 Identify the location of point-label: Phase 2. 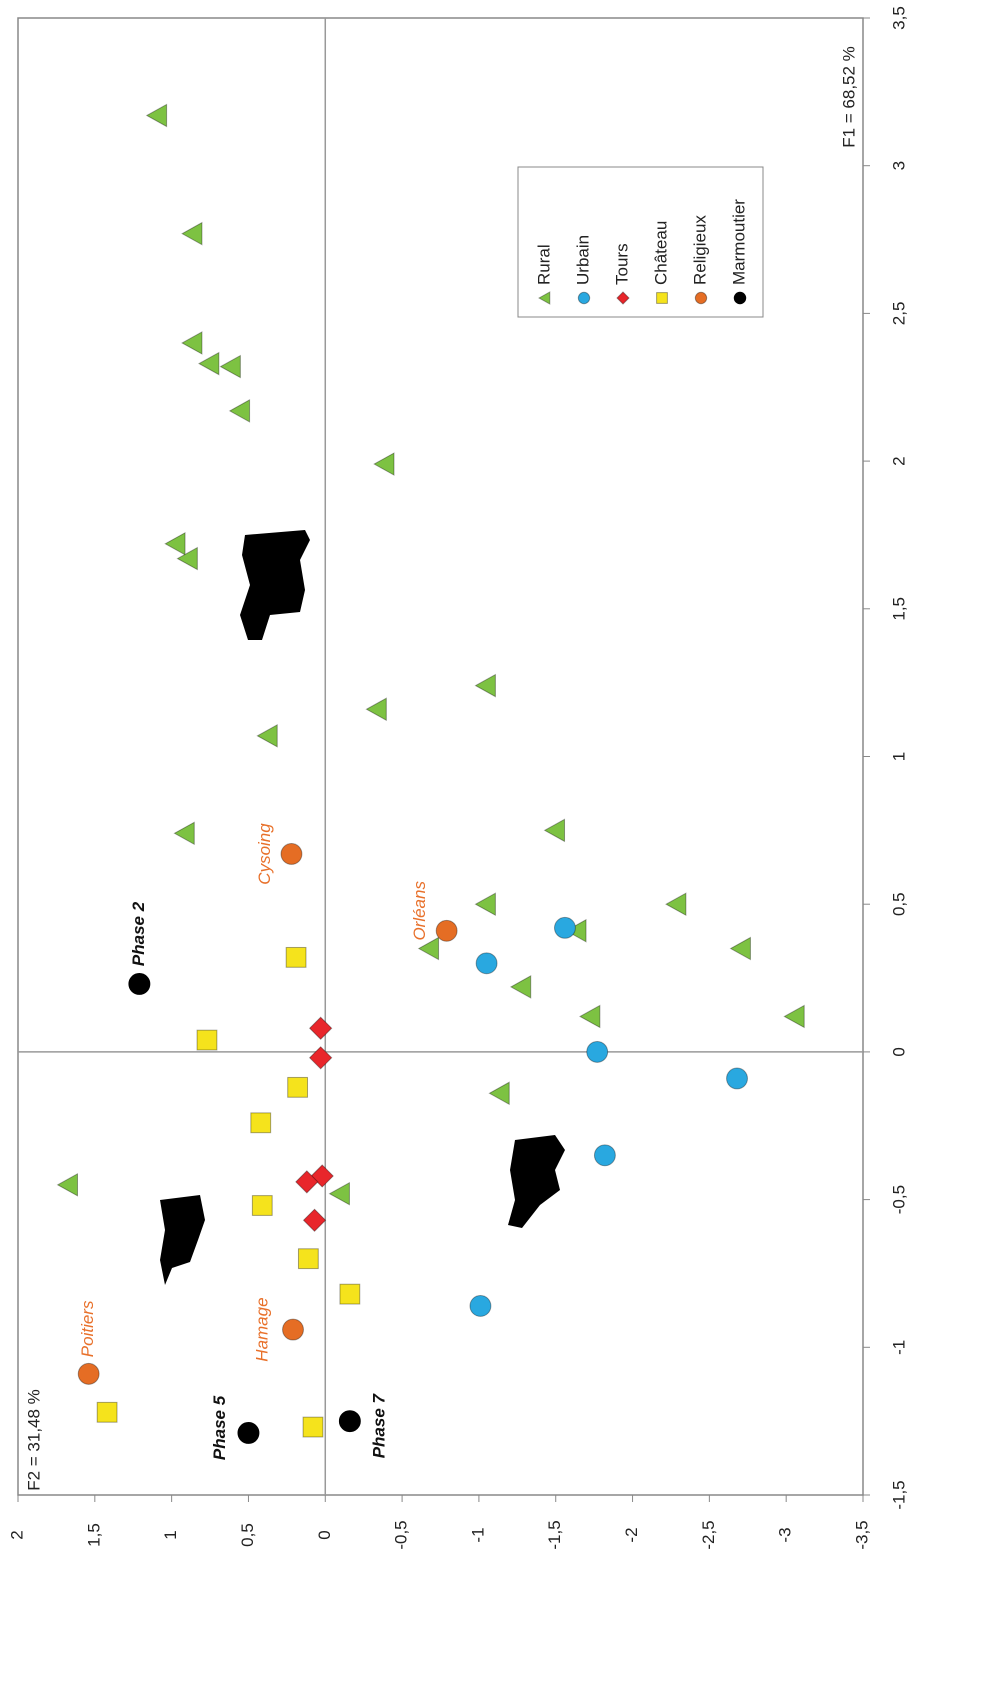
(138, 933).